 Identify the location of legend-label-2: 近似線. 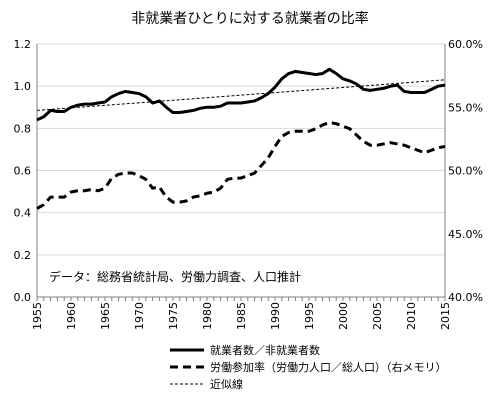
(226, 384).